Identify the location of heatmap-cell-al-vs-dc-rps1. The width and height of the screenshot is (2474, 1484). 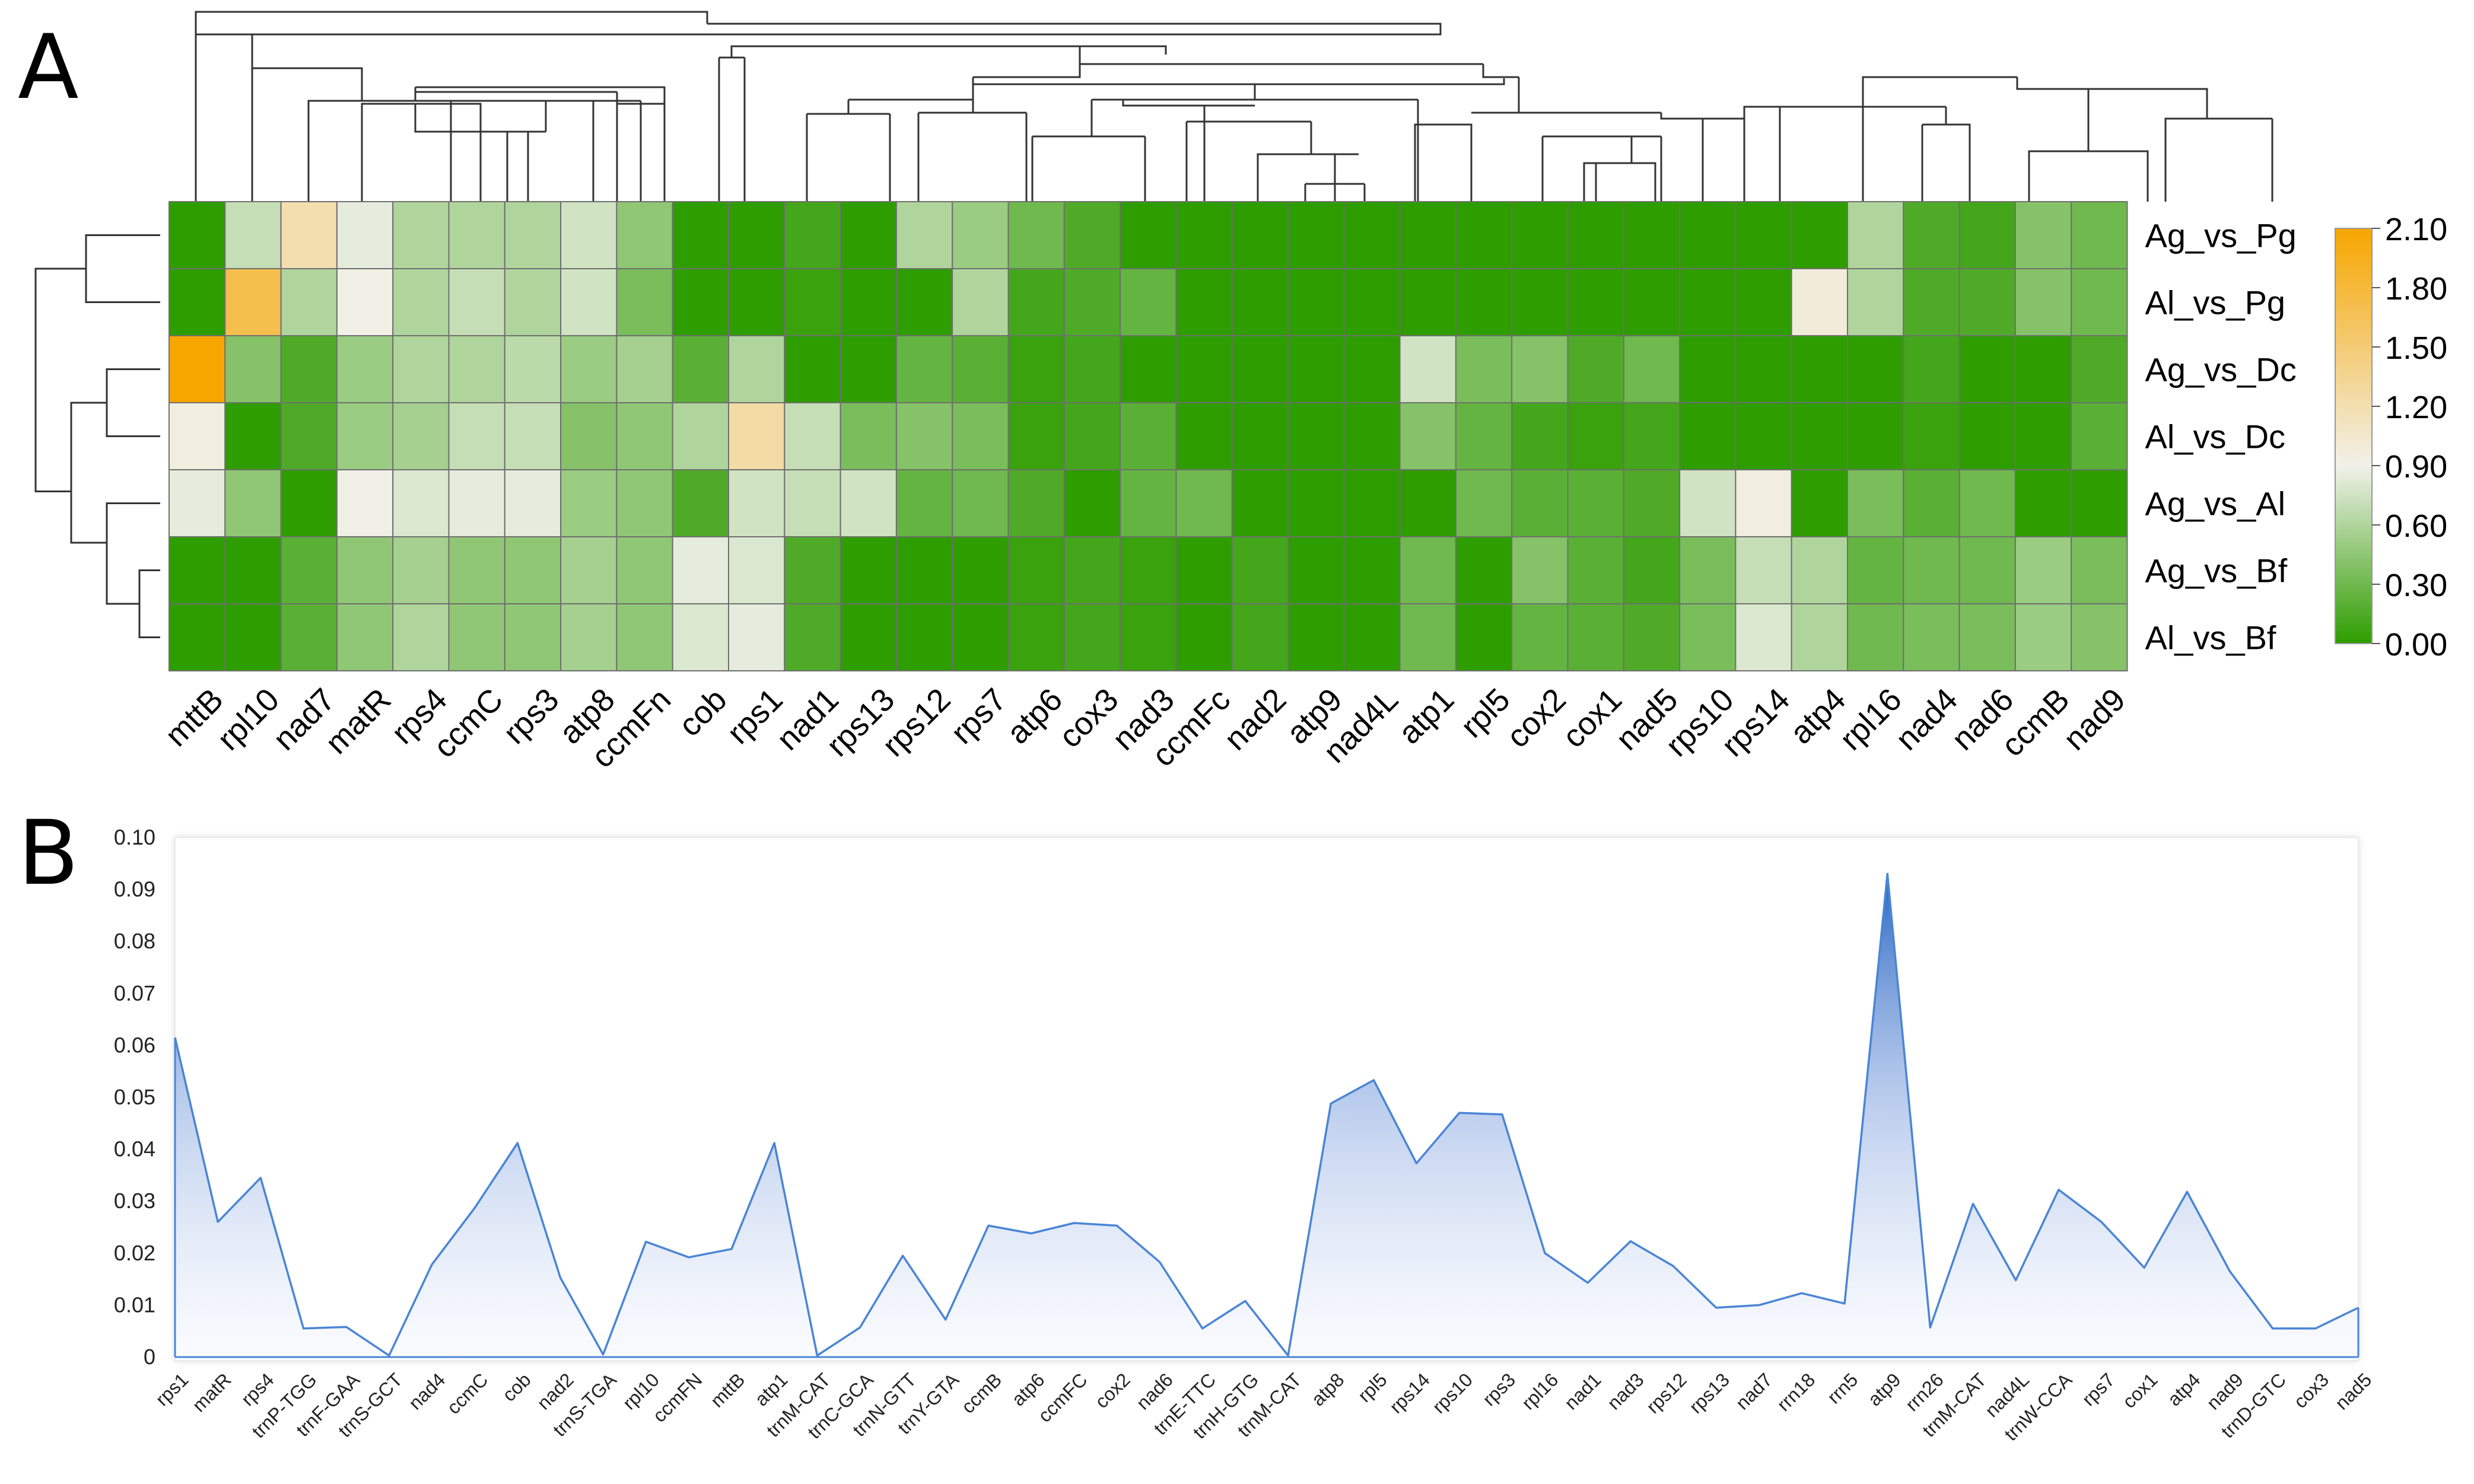
(757, 436).